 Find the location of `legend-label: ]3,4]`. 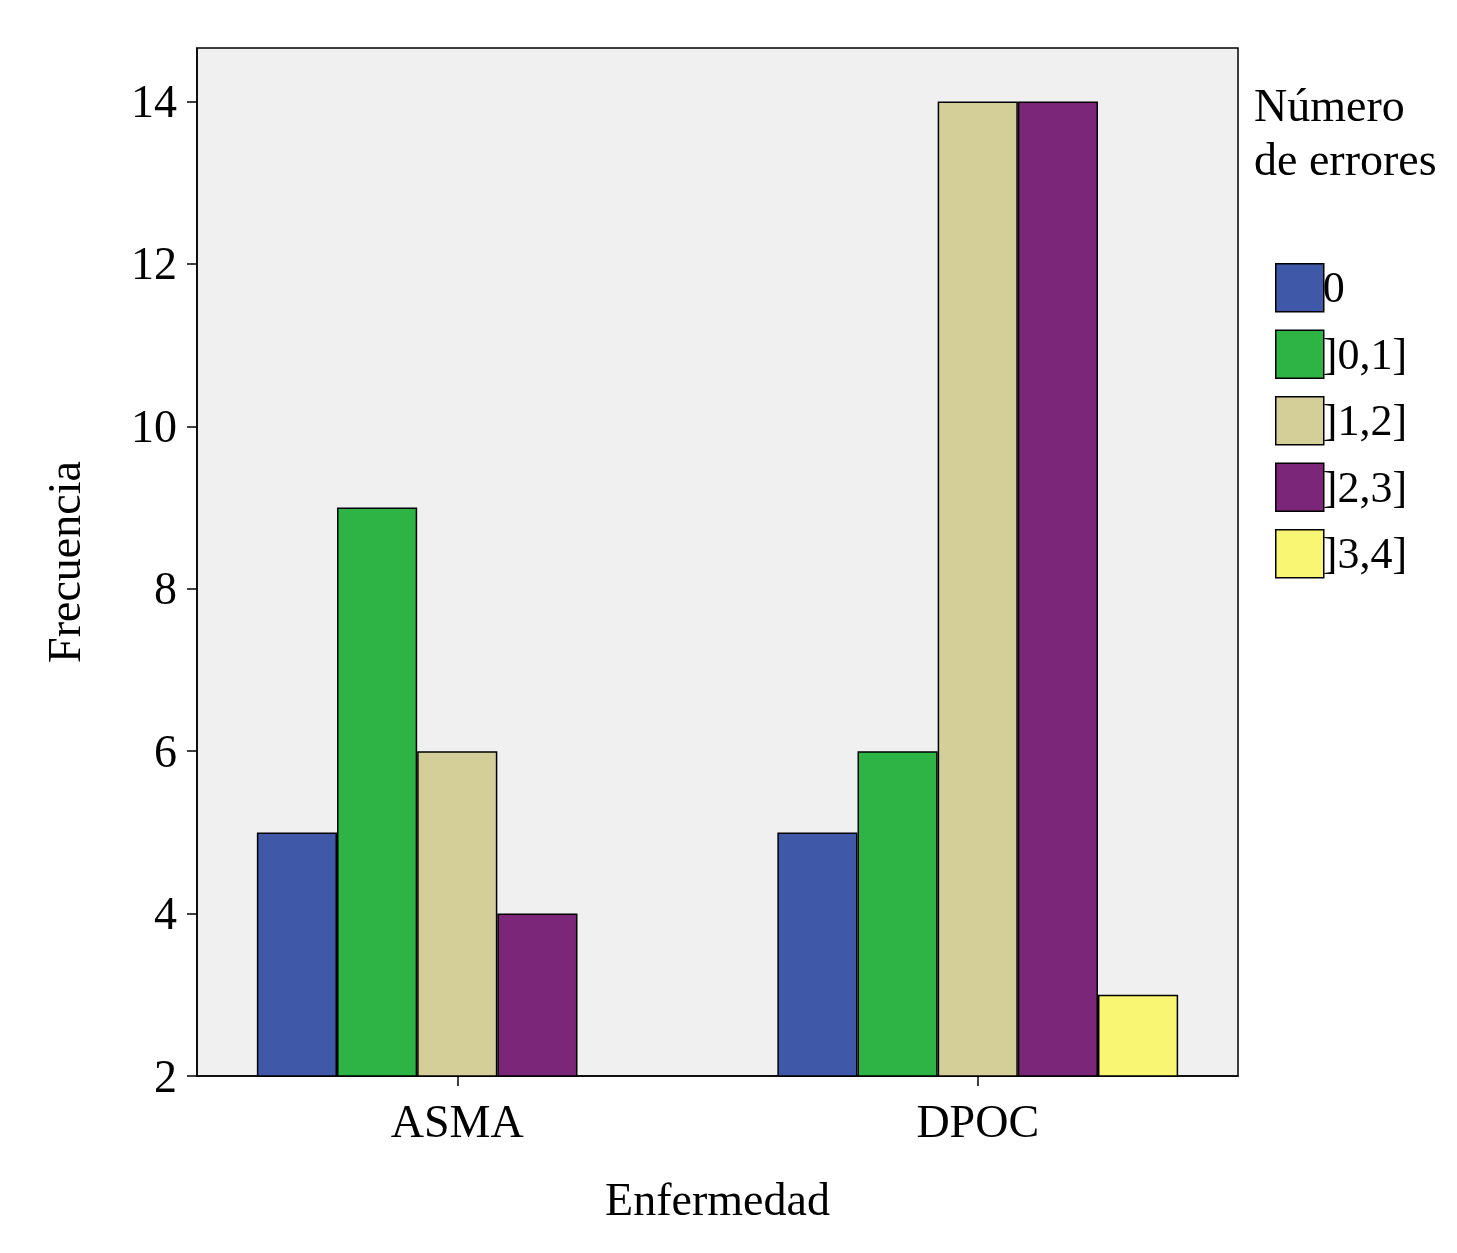

legend-label: ]3,4] is located at coordinates (1365, 554).